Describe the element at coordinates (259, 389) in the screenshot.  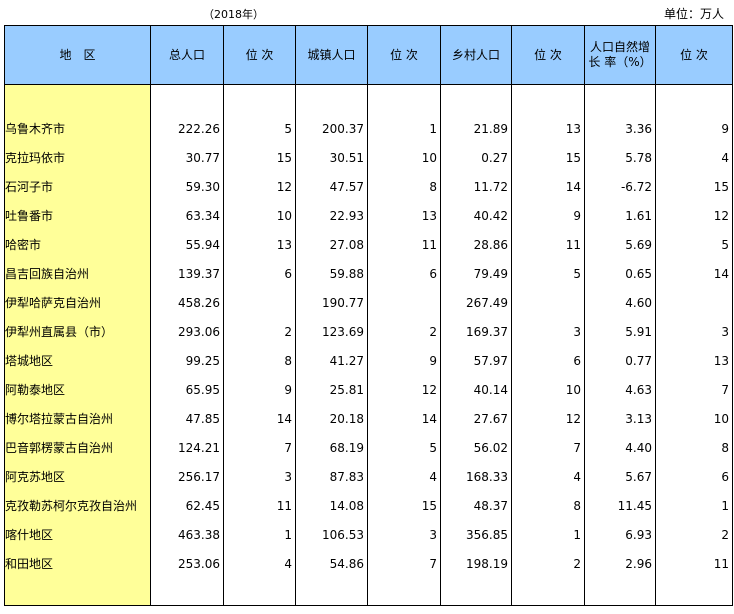
I see `cell-rank-total: 9` at that location.